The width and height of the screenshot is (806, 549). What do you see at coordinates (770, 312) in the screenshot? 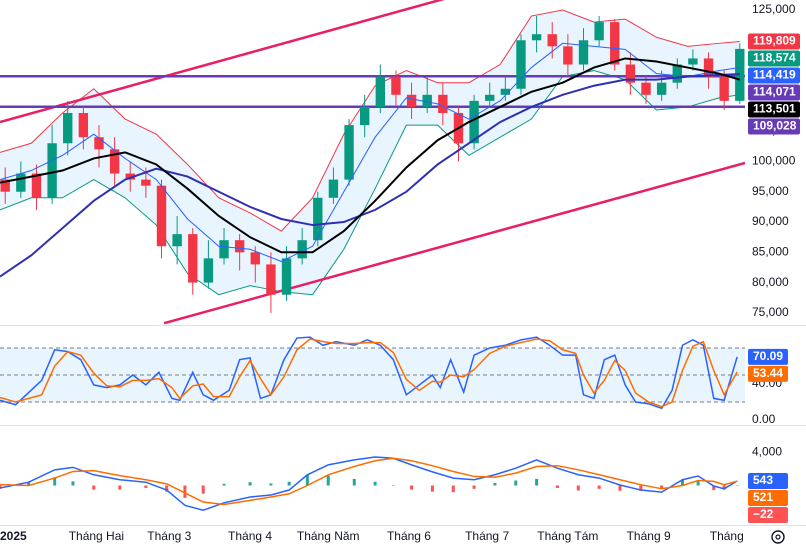
I see `y-tick-label: 75,000` at bounding box center [770, 312].